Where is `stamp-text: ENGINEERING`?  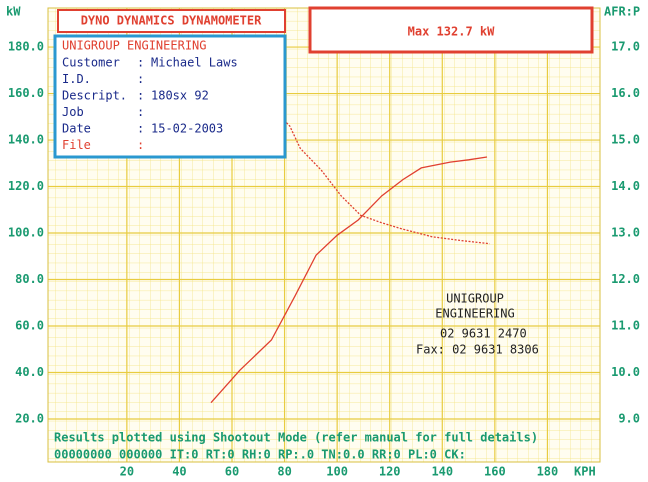
stamp-text: ENGINEERING is located at coordinates (474, 314).